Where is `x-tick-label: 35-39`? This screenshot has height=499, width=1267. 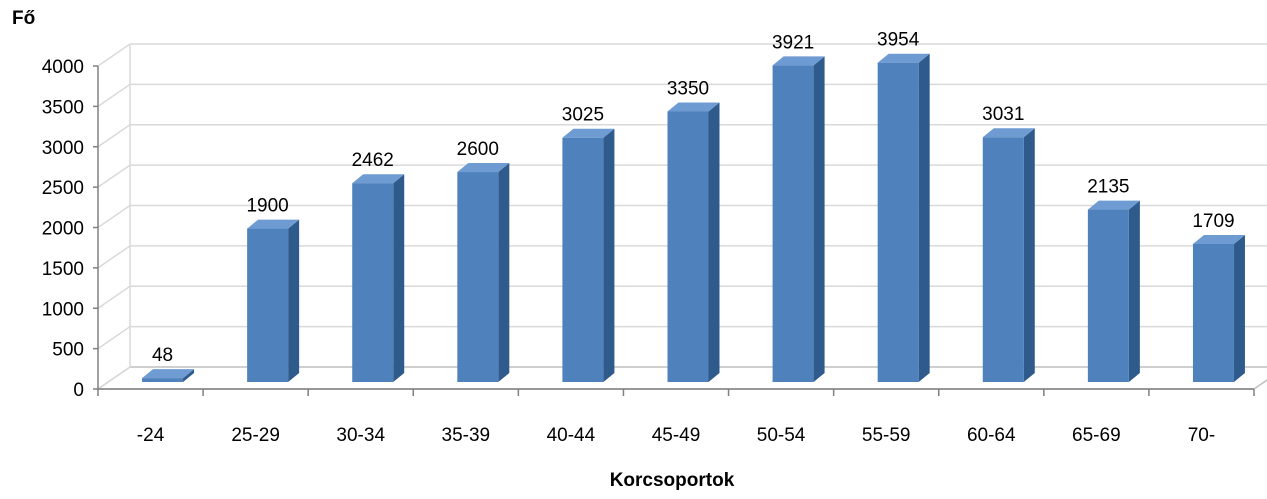
x-tick-label: 35-39 is located at coordinates (466, 435).